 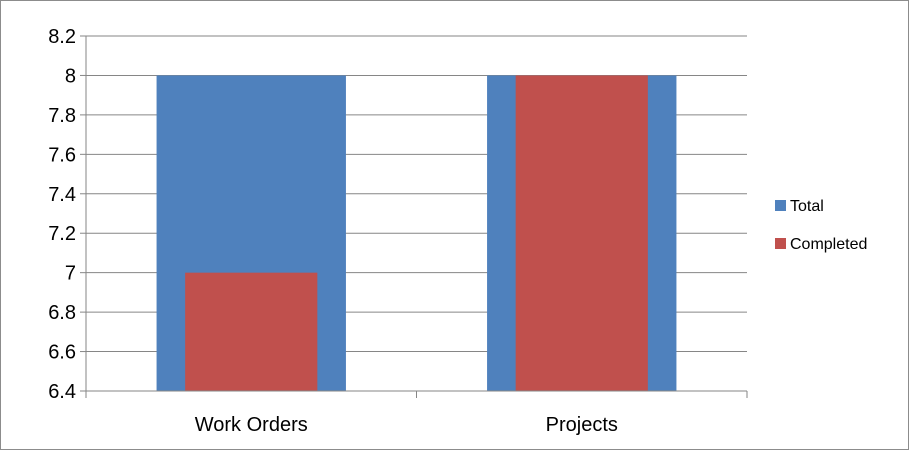 I want to click on y-tick-label: 7.2, so click(x=62, y=234).